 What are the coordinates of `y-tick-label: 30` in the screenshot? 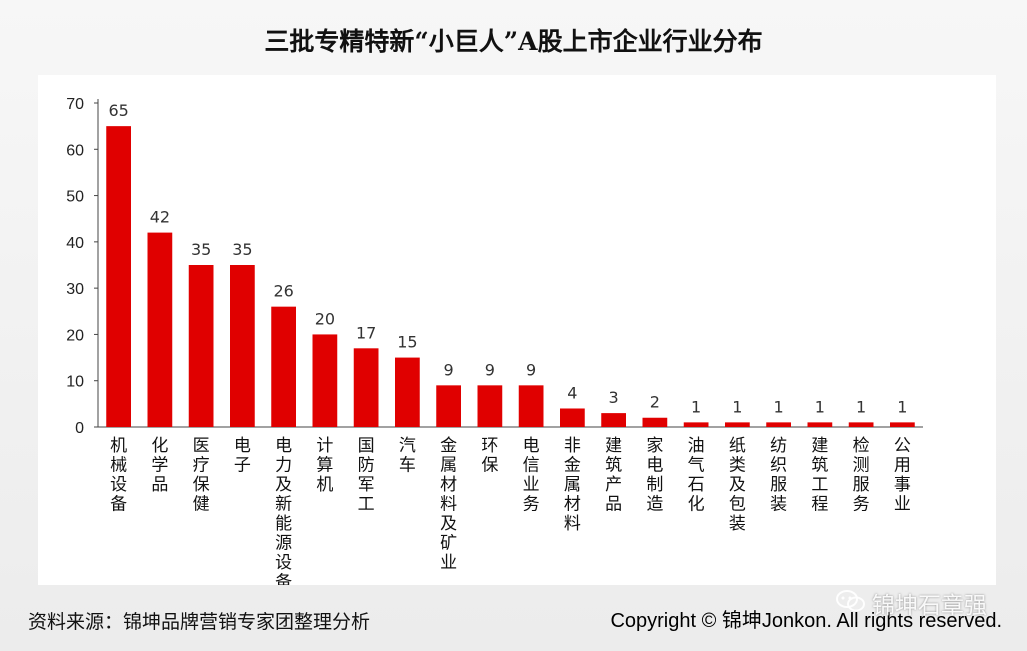 It's located at (75, 289).